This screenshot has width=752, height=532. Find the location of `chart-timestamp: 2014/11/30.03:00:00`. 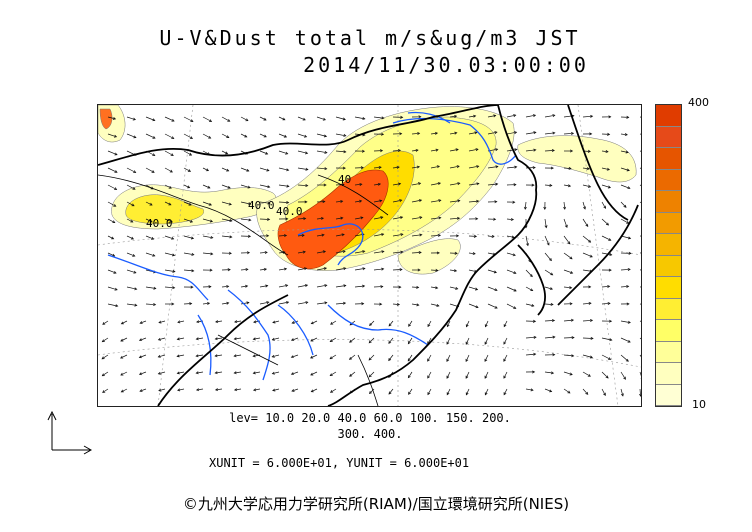

chart-timestamp: 2014/11/30.03:00:00 is located at coordinates (446, 65).